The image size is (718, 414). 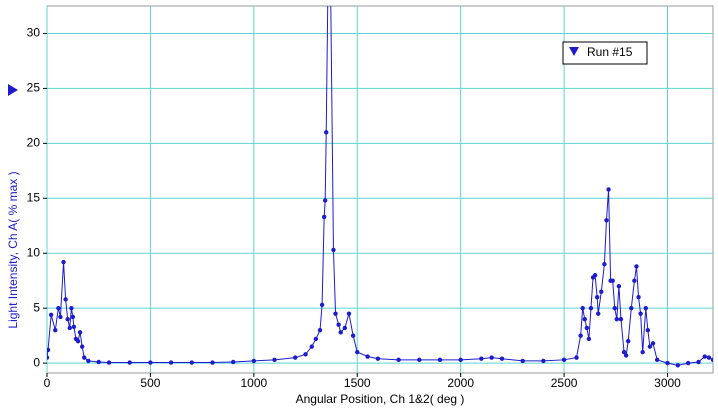 I want to click on legend-label: Run #15, so click(x=610, y=52).